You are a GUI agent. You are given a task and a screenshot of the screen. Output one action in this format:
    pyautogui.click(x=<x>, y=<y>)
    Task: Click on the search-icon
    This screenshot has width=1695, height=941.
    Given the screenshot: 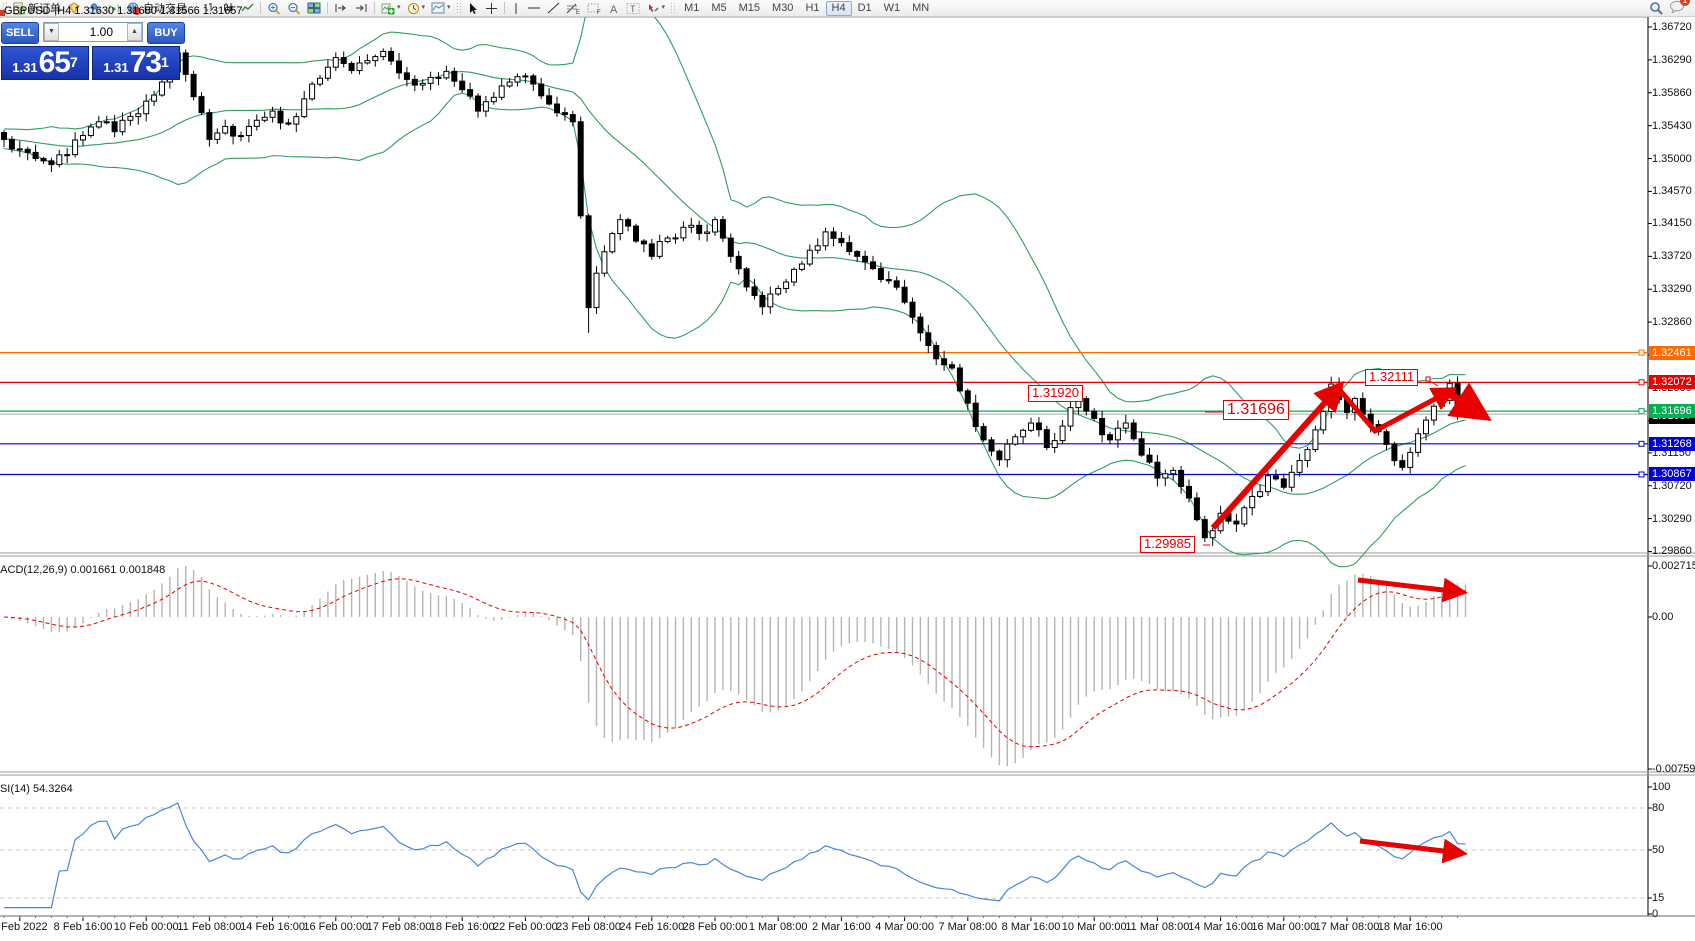 What is the action you would take?
    pyautogui.click(x=1656, y=8)
    